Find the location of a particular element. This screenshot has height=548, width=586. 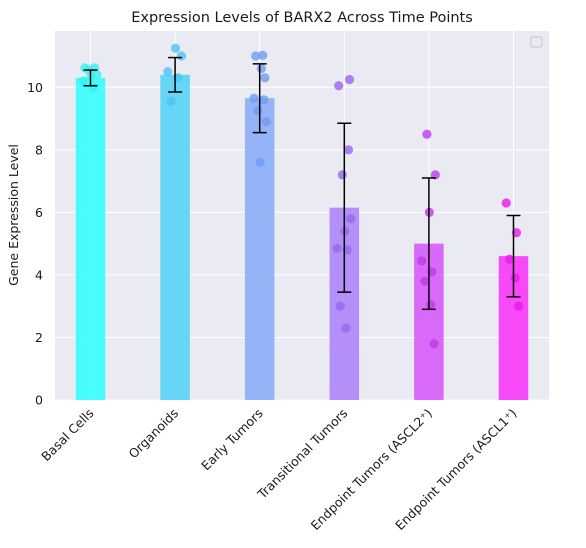

legend-box is located at coordinates (536, 42).